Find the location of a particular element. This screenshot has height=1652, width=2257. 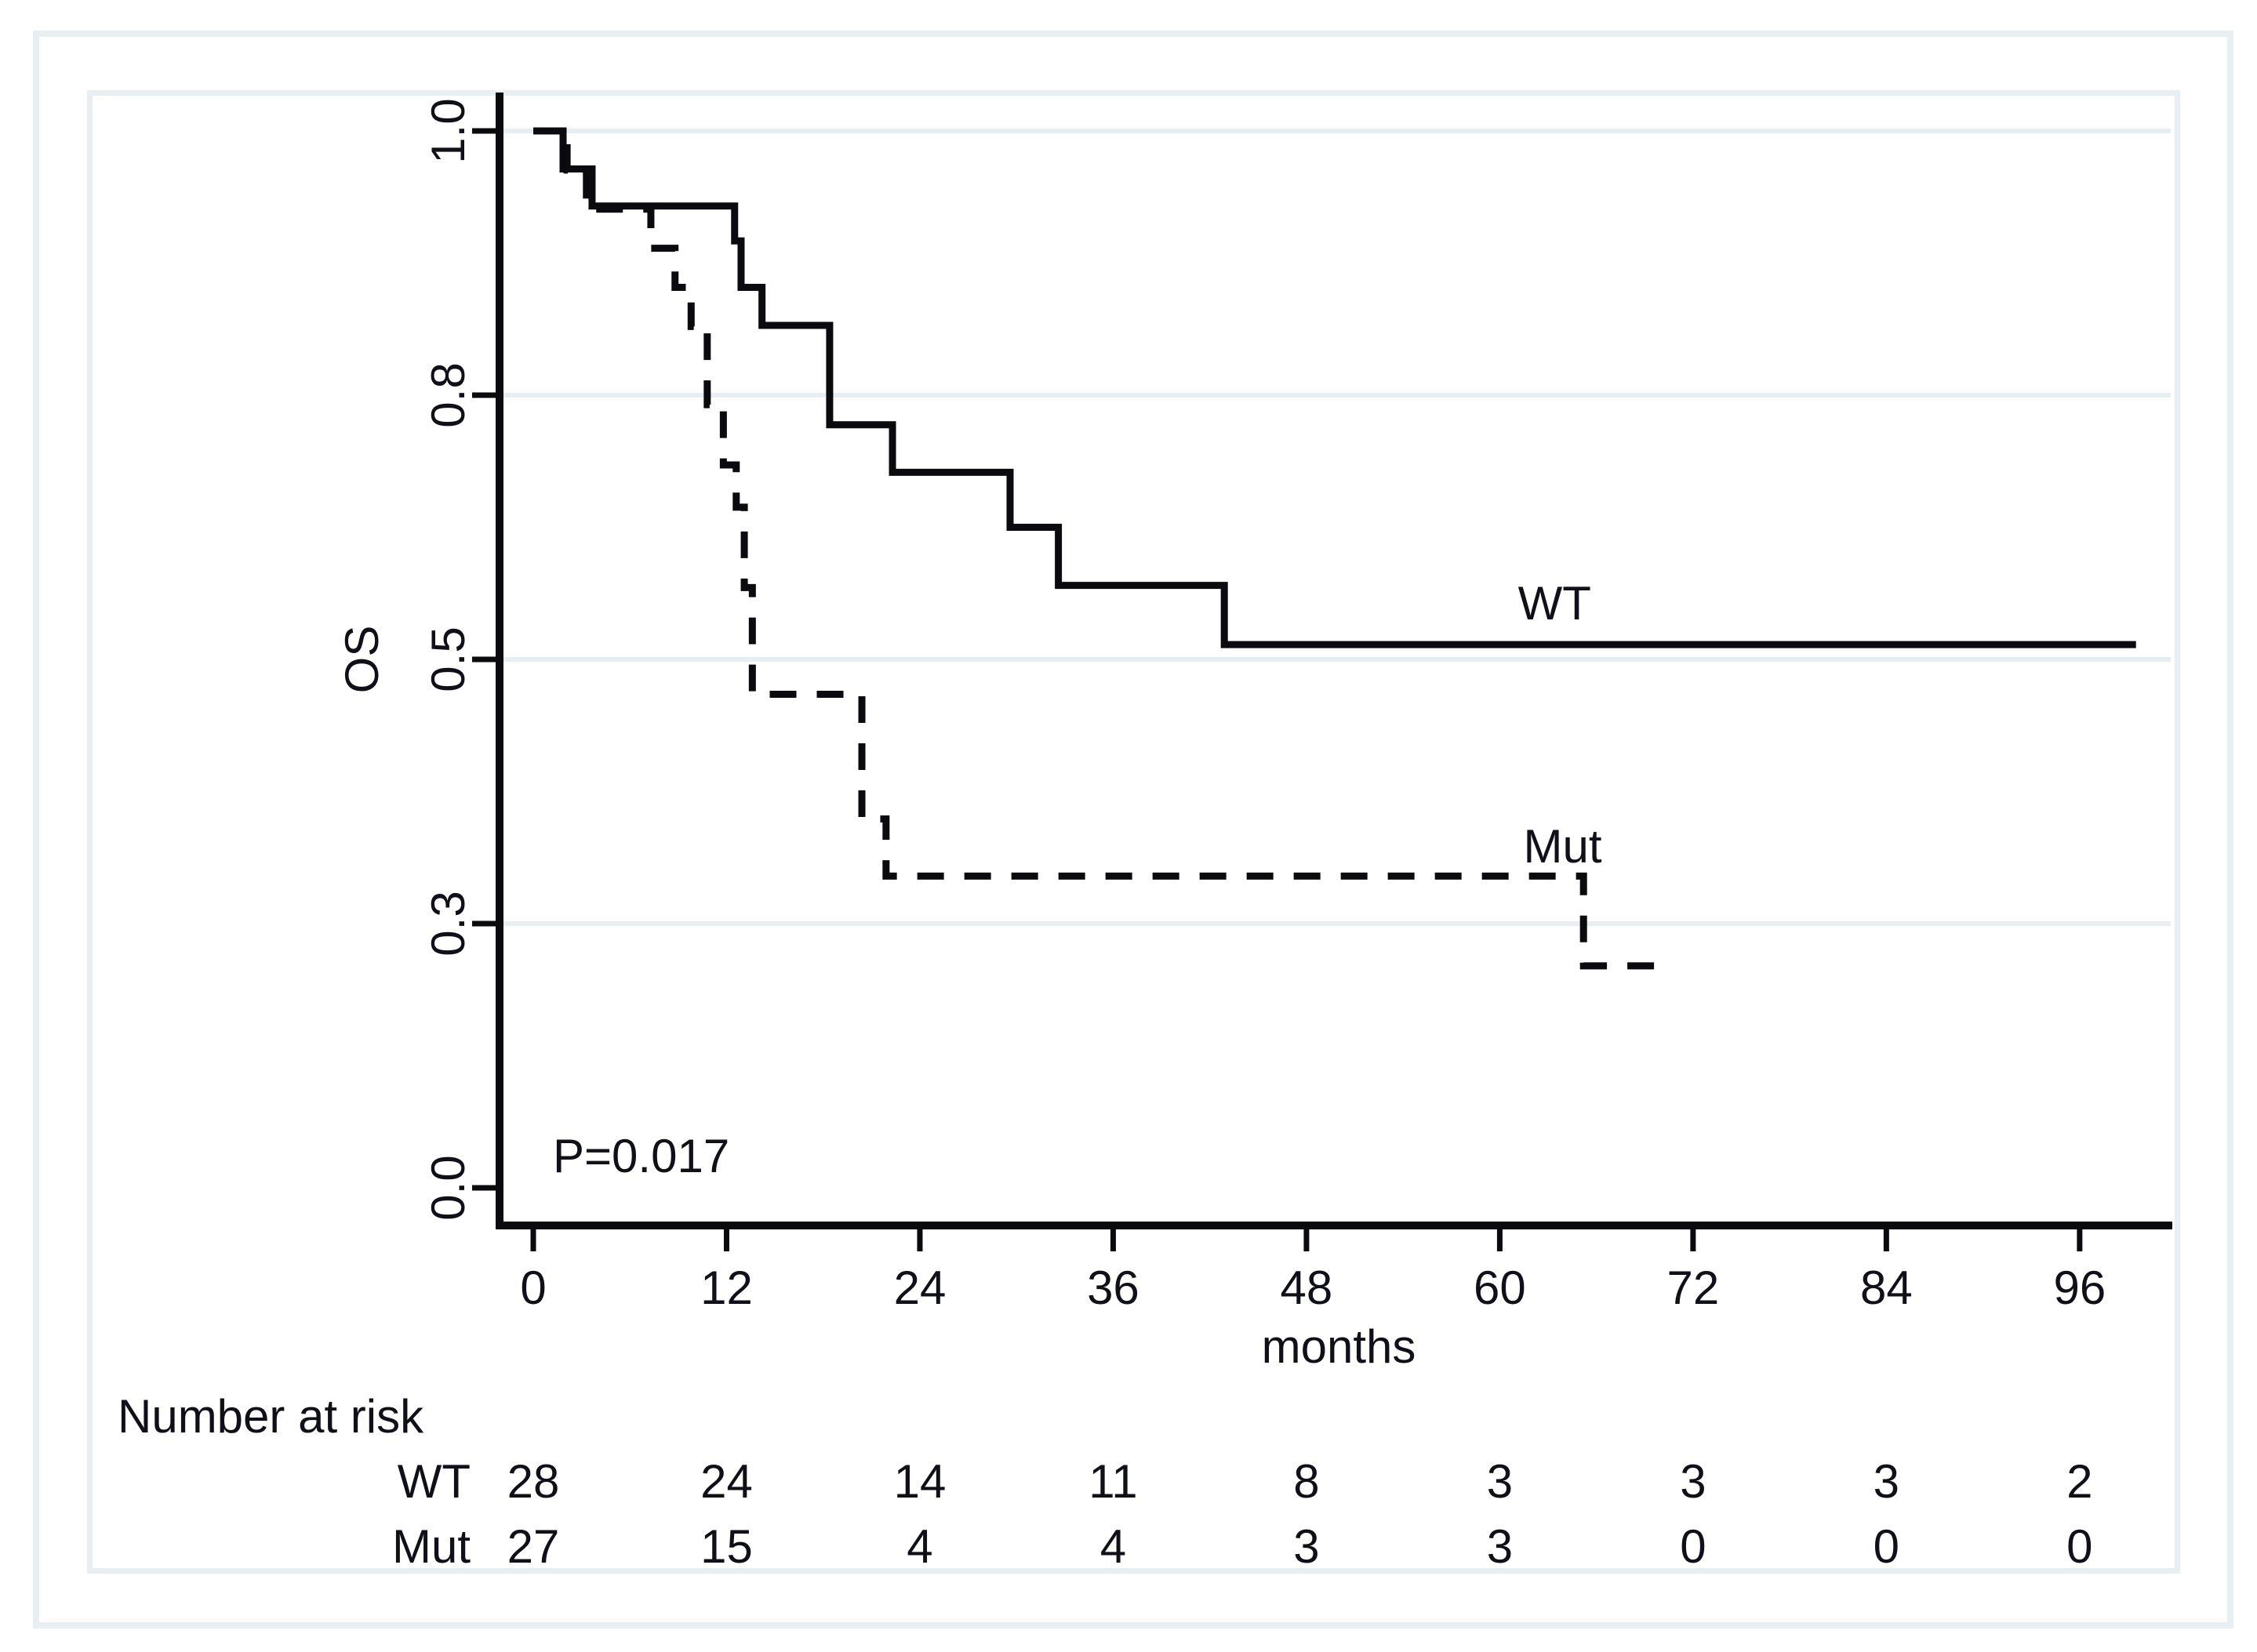

risk-count-mut-m60: 3 is located at coordinates (1500, 1546).